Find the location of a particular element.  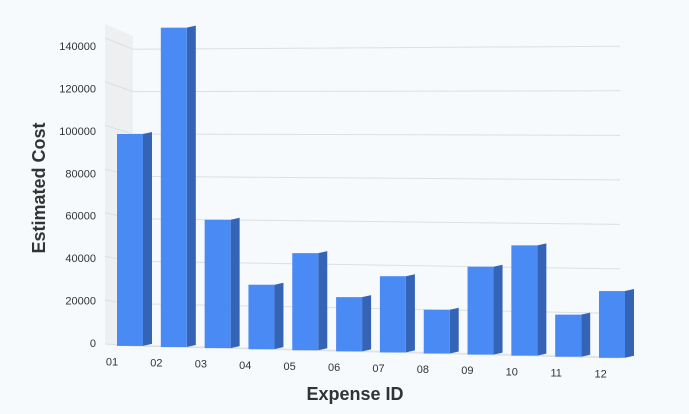

x-tick-label: 10 is located at coordinates (512, 372).